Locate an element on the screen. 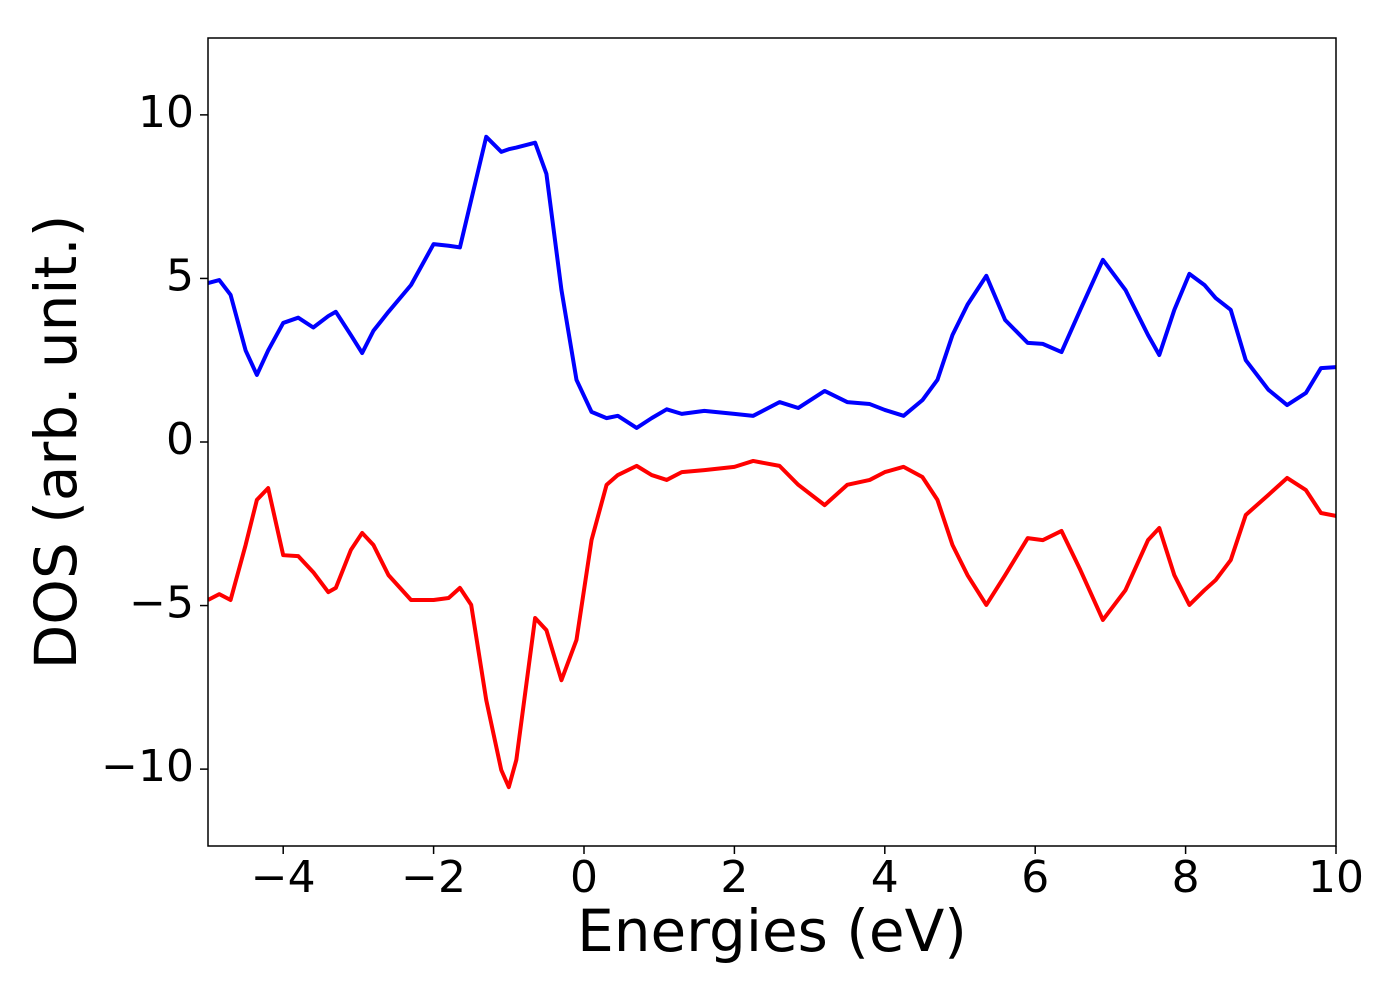  x-axis-label: Energies (eV) is located at coordinates (772, 931).